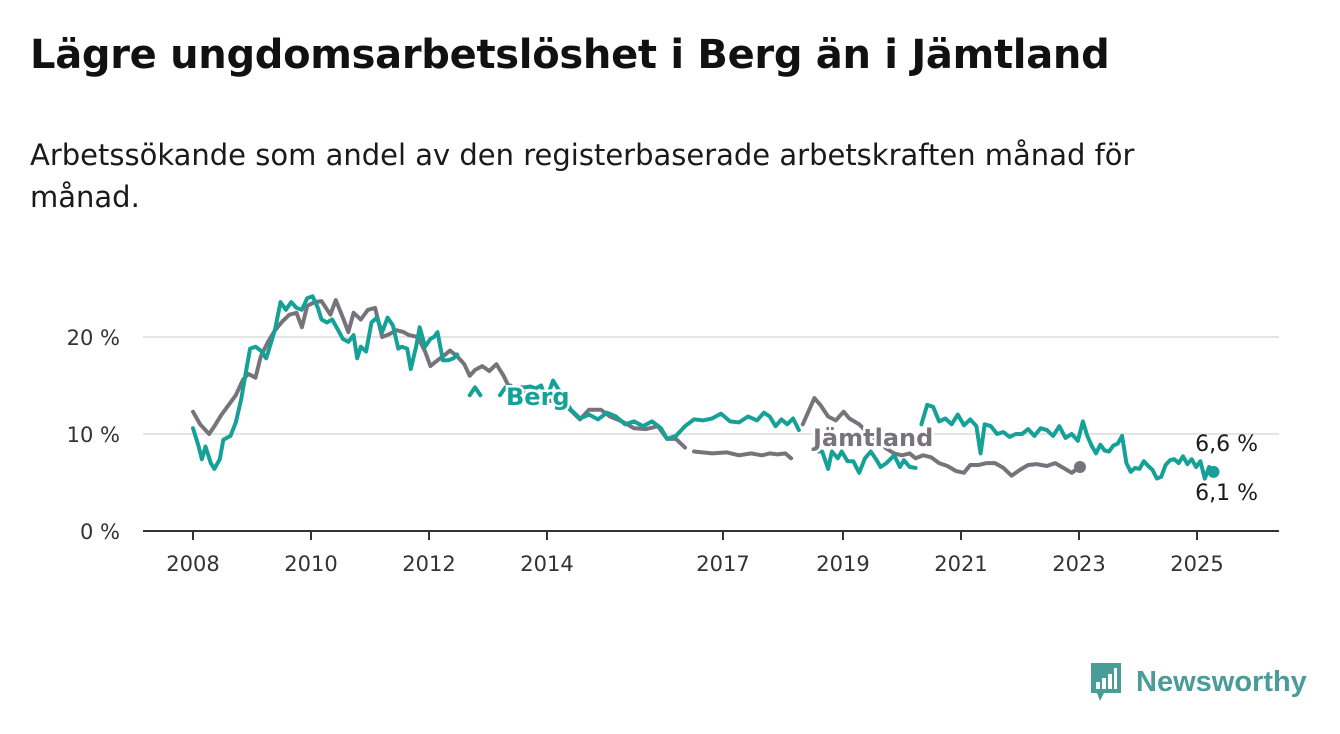  I want to click on end-value-label: 6,1 %, so click(1226, 493).